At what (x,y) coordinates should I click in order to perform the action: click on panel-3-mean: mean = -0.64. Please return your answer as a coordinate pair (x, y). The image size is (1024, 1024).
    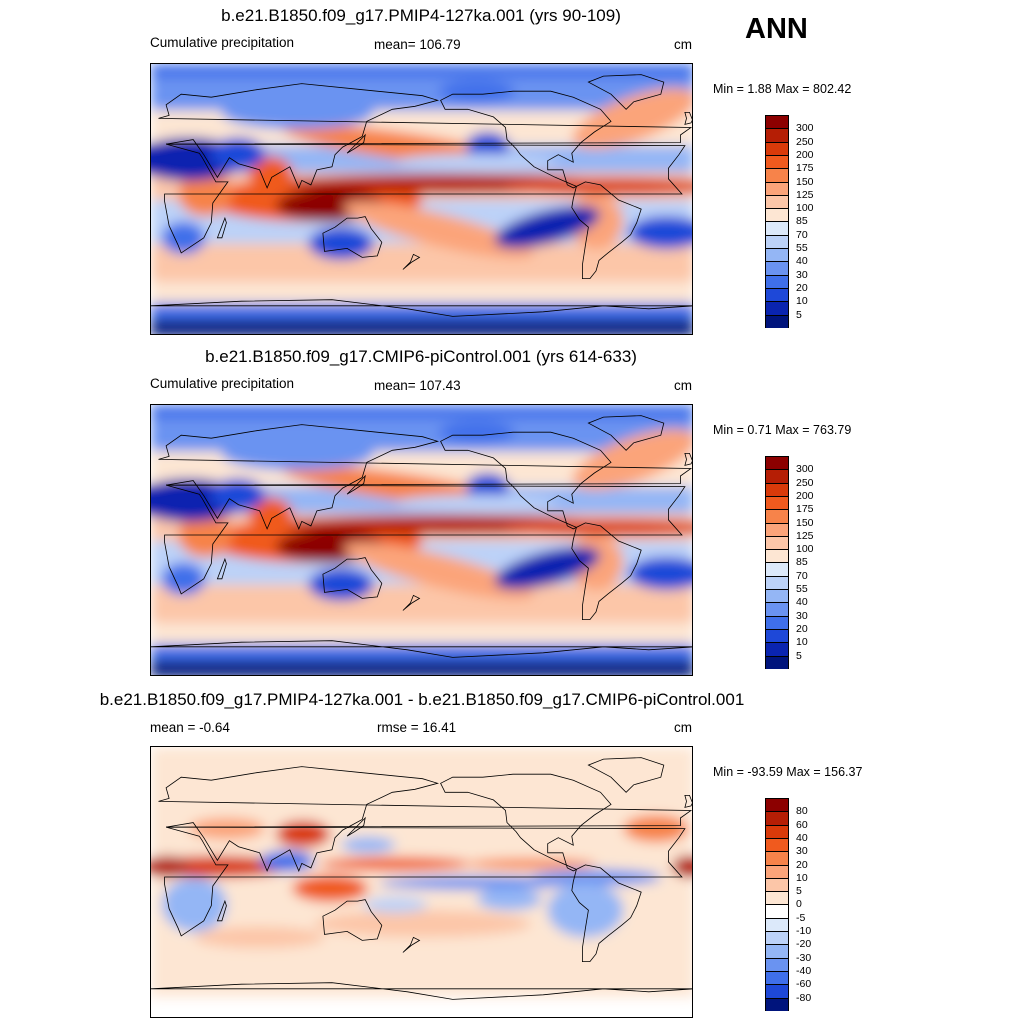
    Looking at the image, I should click on (190, 727).